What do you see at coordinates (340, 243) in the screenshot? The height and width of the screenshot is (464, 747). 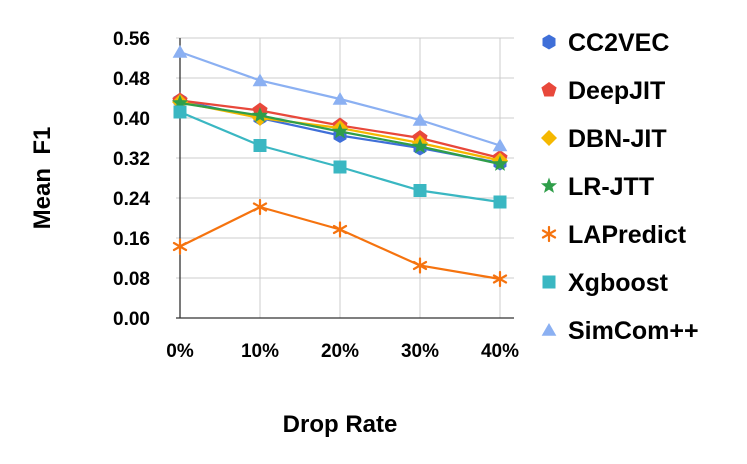 I see `series-lapredict` at bounding box center [340, 243].